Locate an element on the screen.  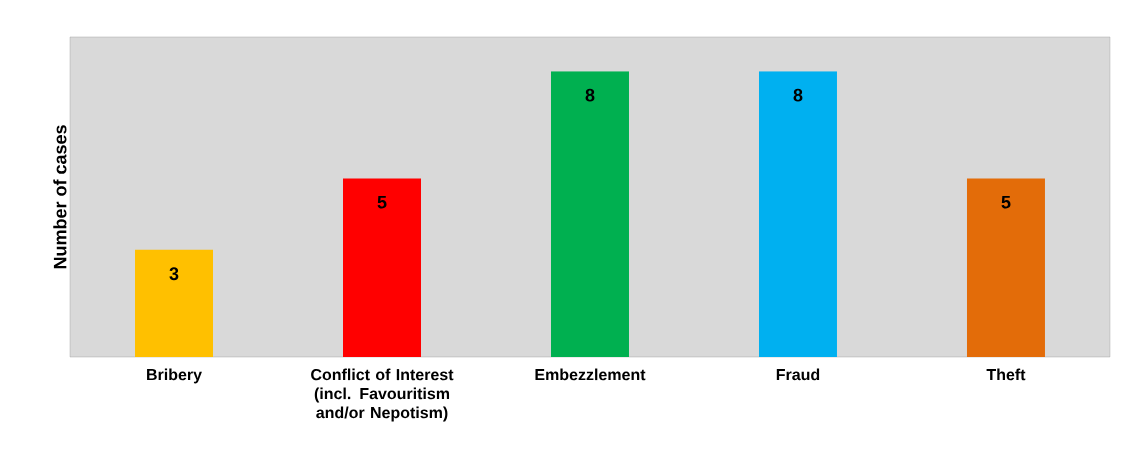
data-label: 3 is located at coordinates (174, 274).